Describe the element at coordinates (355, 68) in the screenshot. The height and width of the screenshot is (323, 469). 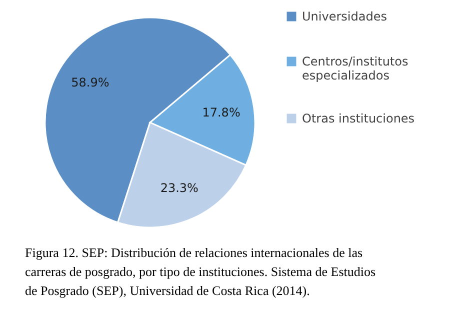
I see `legend-label: Centros/institutos especializados` at that location.